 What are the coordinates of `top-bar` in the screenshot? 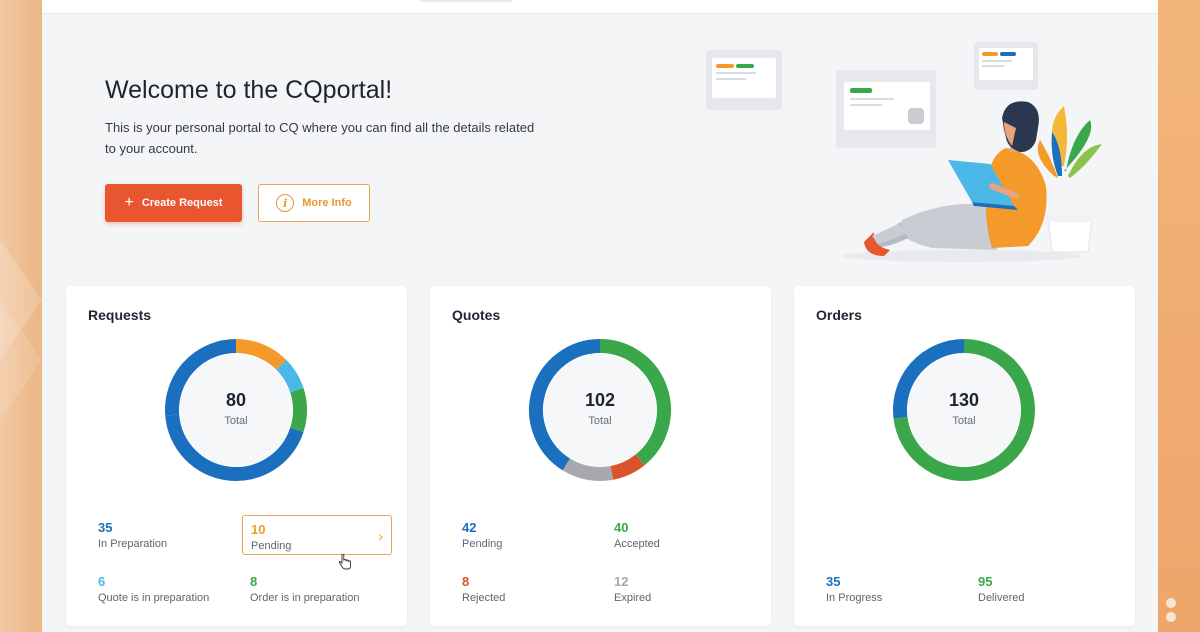 It's located at (600, 7).